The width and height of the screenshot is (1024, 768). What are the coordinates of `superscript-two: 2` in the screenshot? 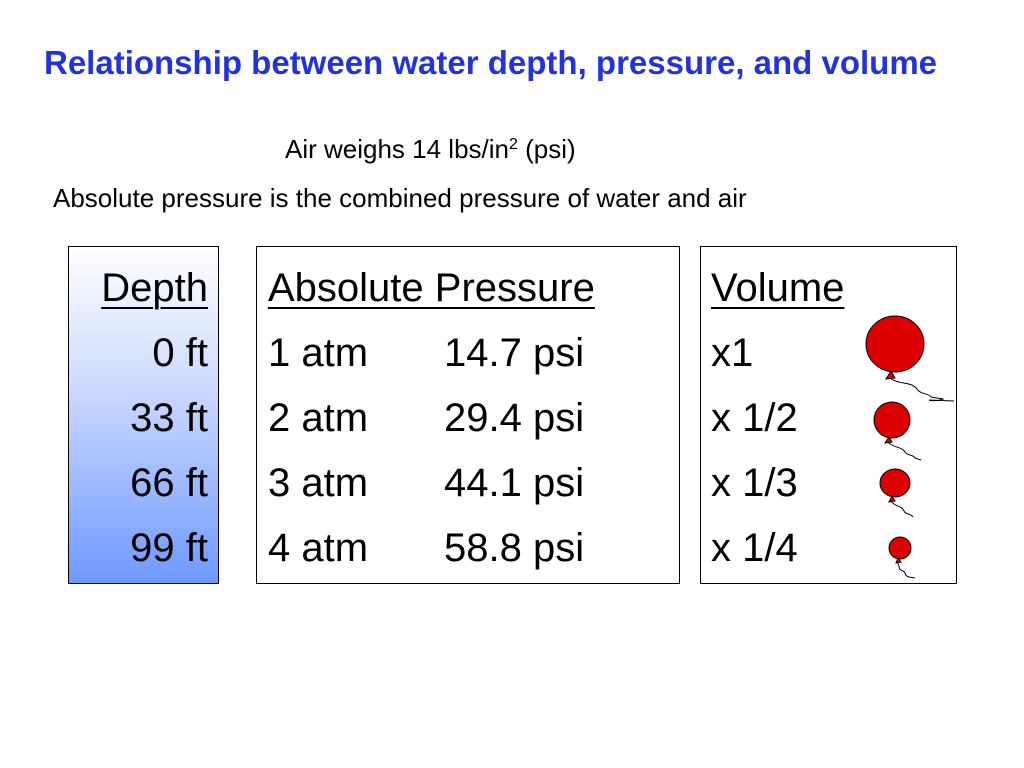 It's located at (513, 144).